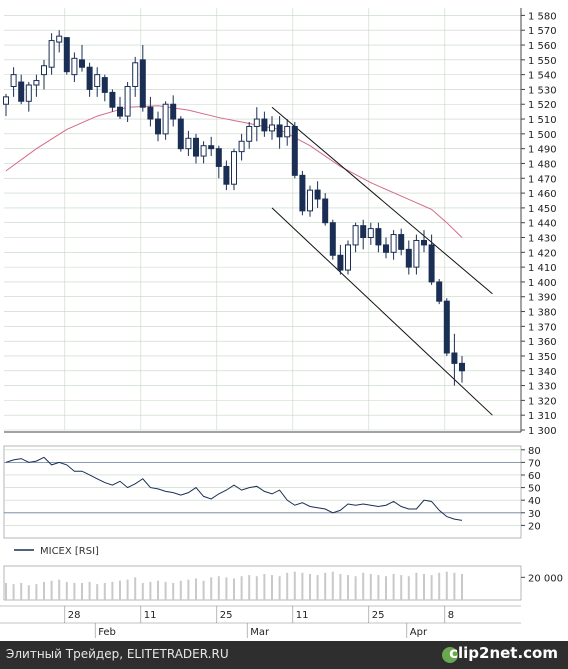 This screenshot has width=568, height=669. What do you see at coordinates (534, 514) in the screenshot?
I see `rsi-tick-label: 30` at bounding box center [534, 514].